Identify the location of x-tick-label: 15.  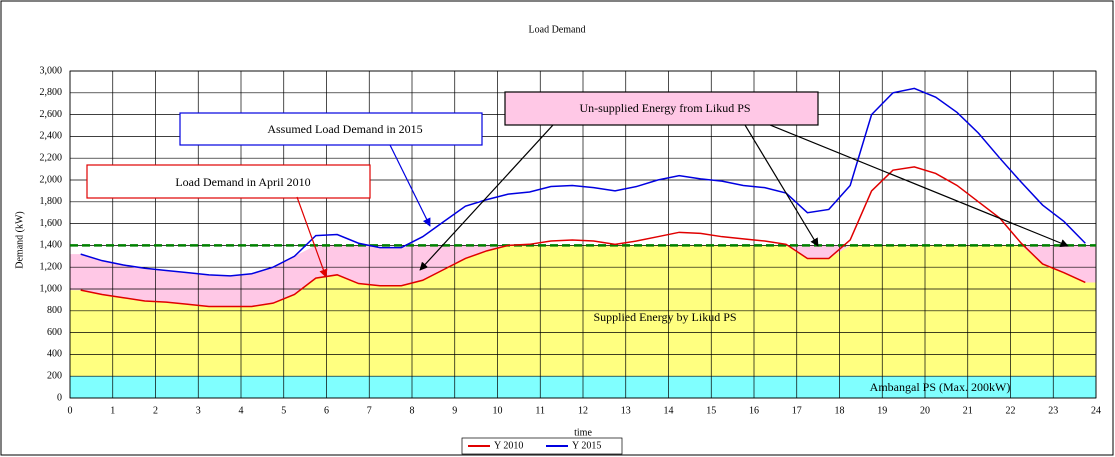
(711, 410).